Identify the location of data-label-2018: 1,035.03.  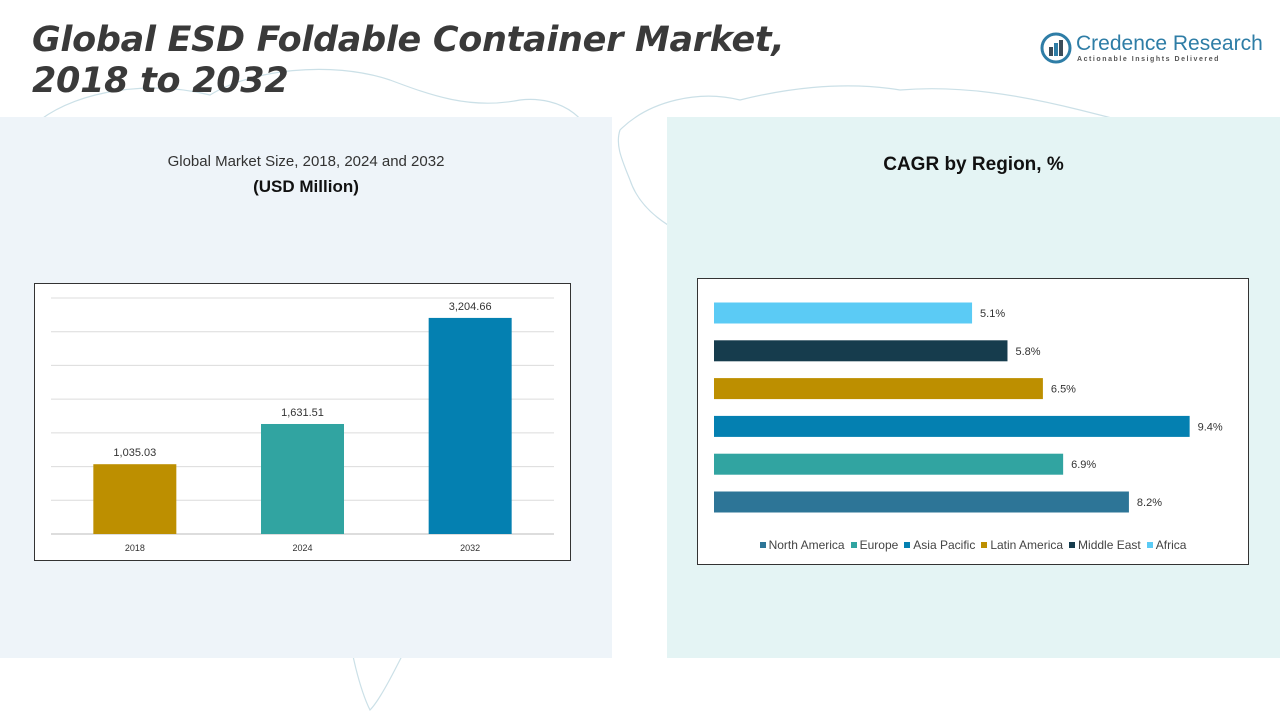
(134, 453).